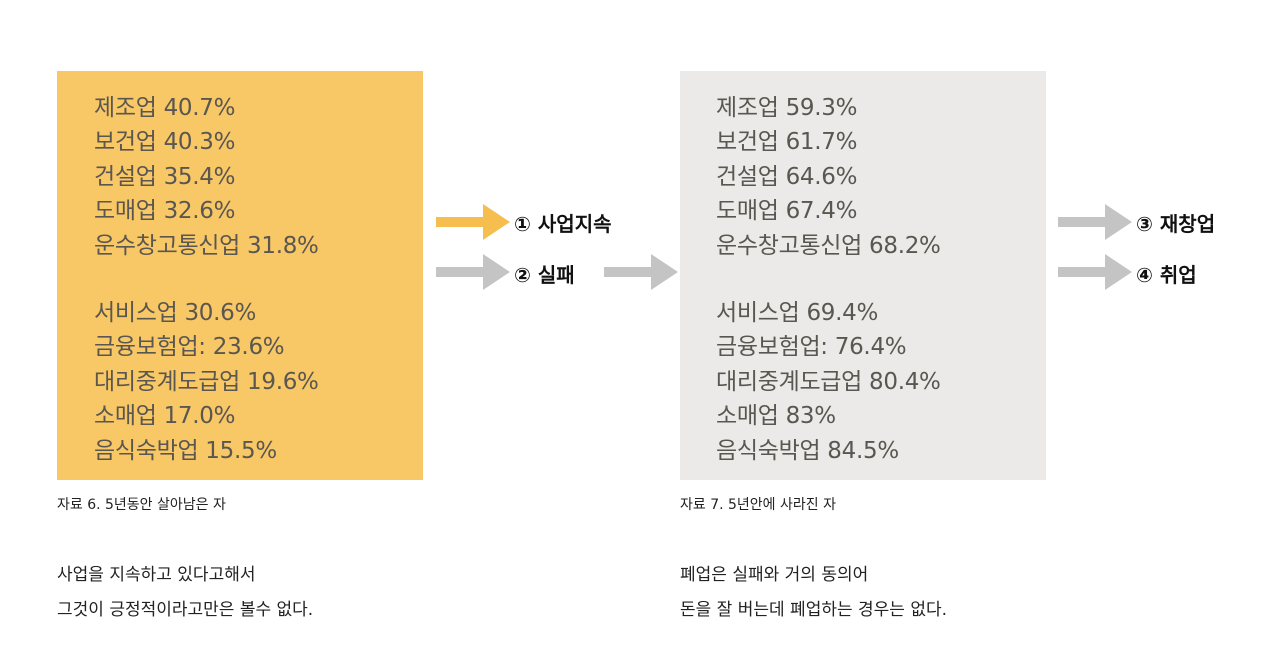 The height and width of the screenshot is (645, 1280). I want to click on note-line: 그것이 긍정적이라고만은 볼수 없다., so click(185, 610).